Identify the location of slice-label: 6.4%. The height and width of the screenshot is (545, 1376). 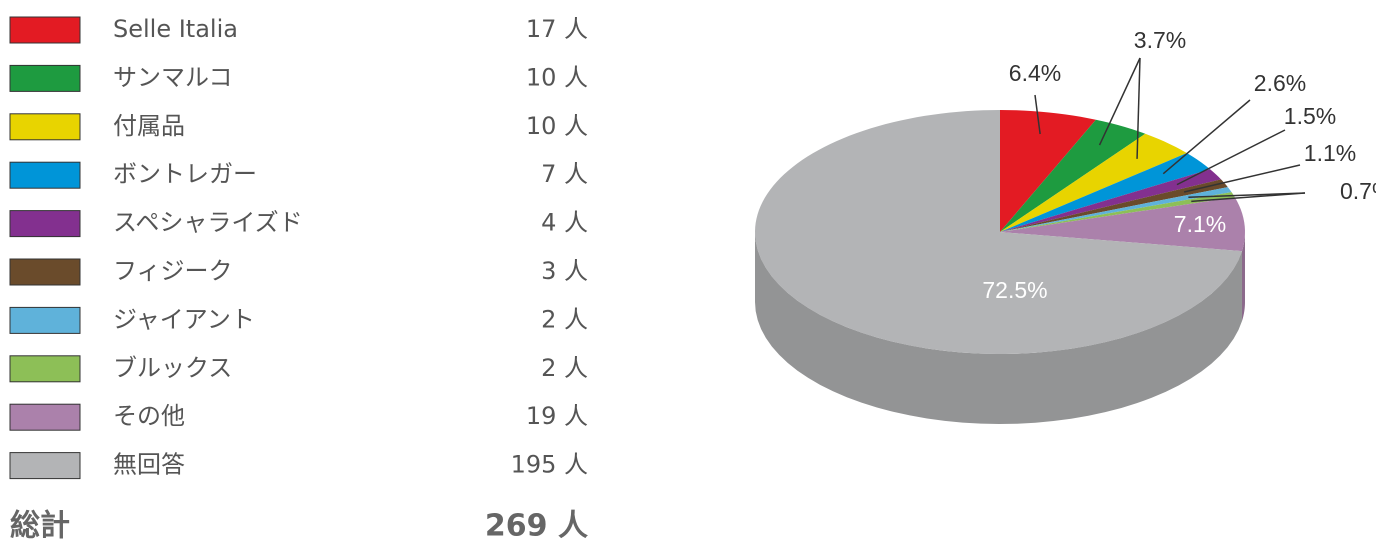
(1035, 73).